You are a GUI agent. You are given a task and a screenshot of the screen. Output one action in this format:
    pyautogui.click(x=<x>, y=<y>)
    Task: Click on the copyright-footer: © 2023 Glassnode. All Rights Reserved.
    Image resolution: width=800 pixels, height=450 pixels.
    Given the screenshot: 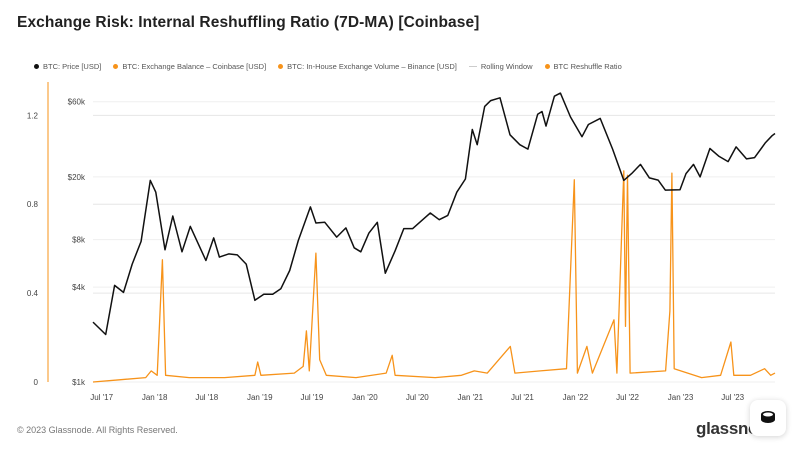 What is the action you would take?
    pyautogui.click(x=97, y=430)
    